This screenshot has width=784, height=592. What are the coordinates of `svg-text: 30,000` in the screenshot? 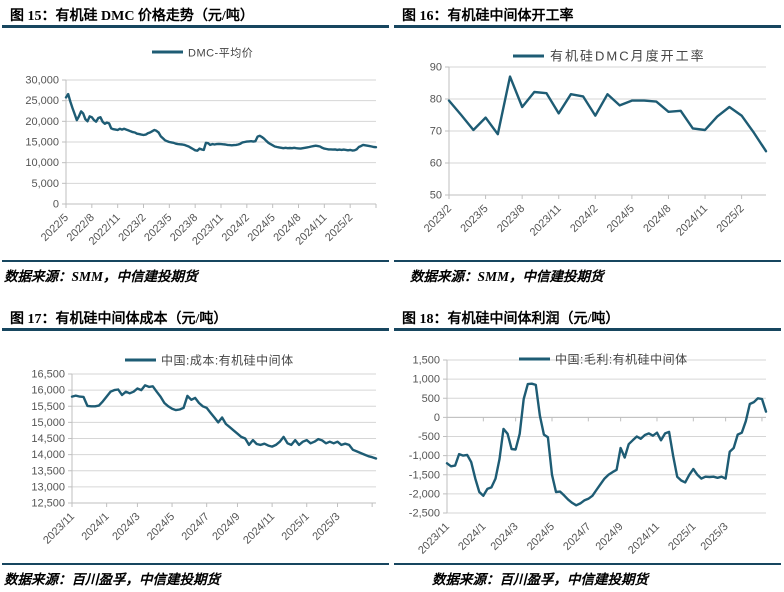 It's located at (42, 81).